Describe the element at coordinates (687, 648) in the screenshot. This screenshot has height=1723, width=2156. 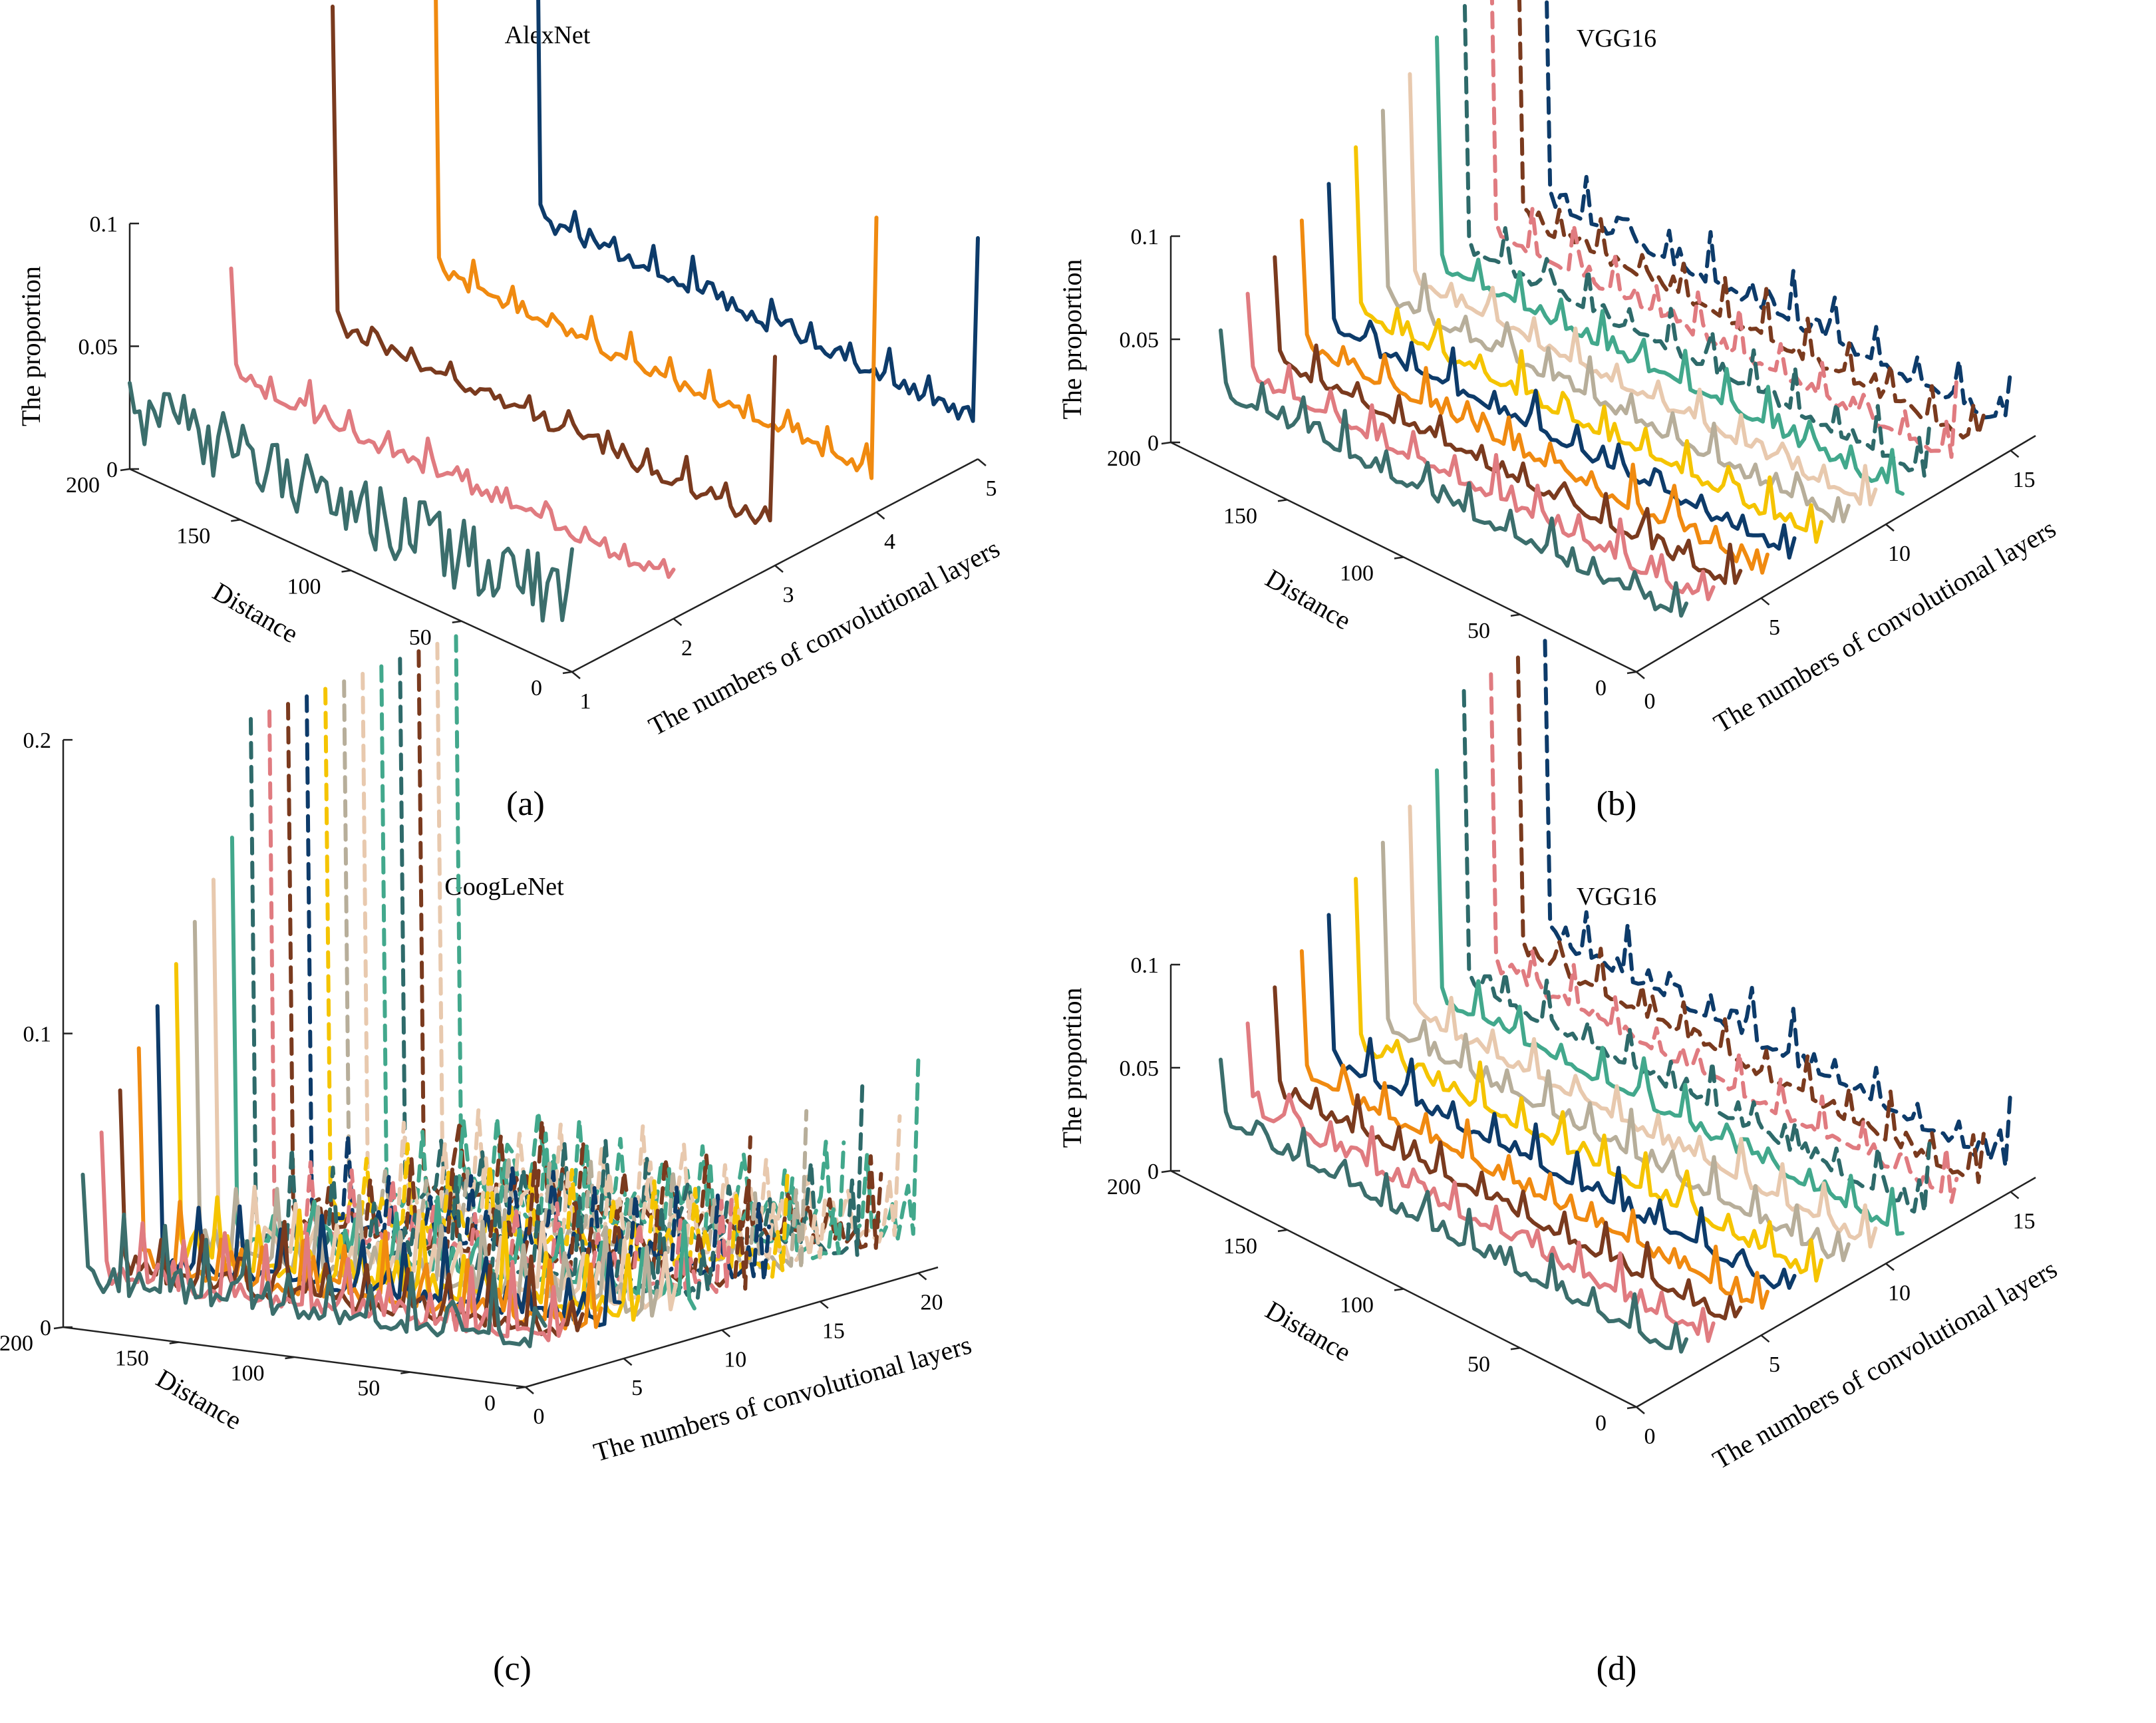
I see `layer-tick-label: 2` at that location.